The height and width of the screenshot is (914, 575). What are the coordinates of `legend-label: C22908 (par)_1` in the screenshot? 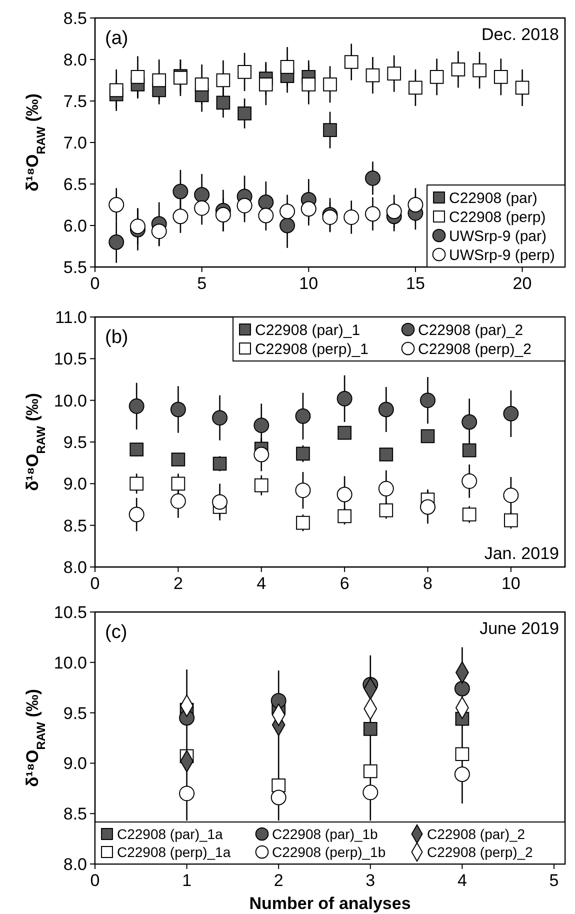 It's located at (307, 330).